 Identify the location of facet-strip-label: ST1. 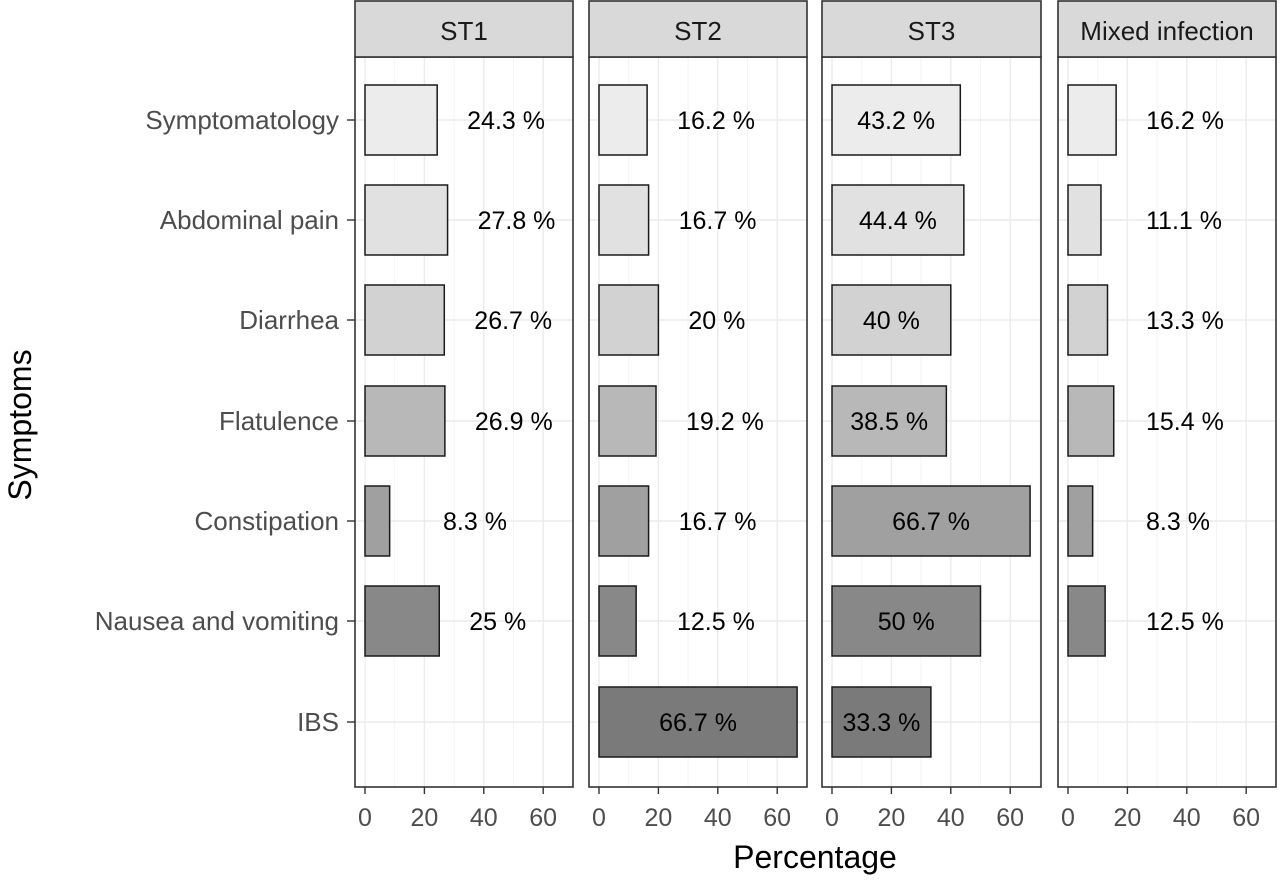
(464, 31).